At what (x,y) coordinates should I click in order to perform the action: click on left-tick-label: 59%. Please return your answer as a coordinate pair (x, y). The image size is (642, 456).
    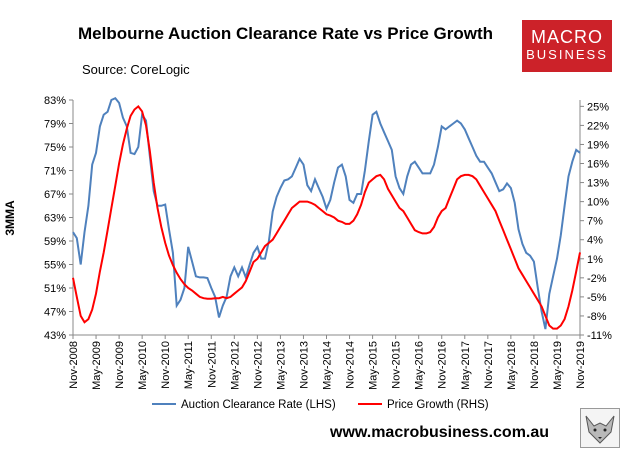
    Looking at the image, I should click on (55, 242).